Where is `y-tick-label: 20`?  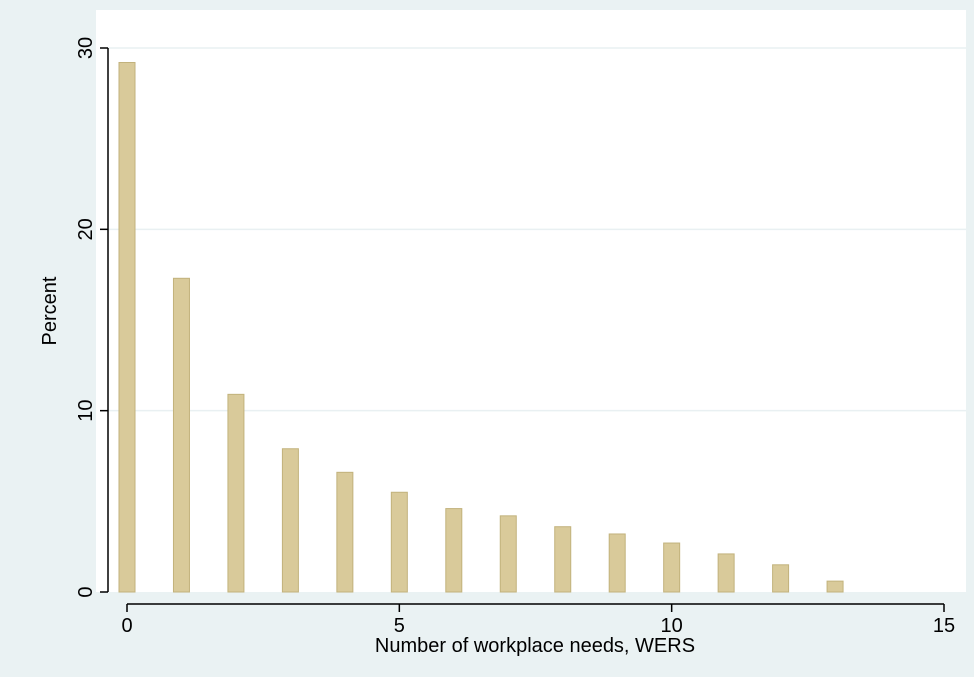 y-tick-label: 20 is located at coordinates (86, 229).